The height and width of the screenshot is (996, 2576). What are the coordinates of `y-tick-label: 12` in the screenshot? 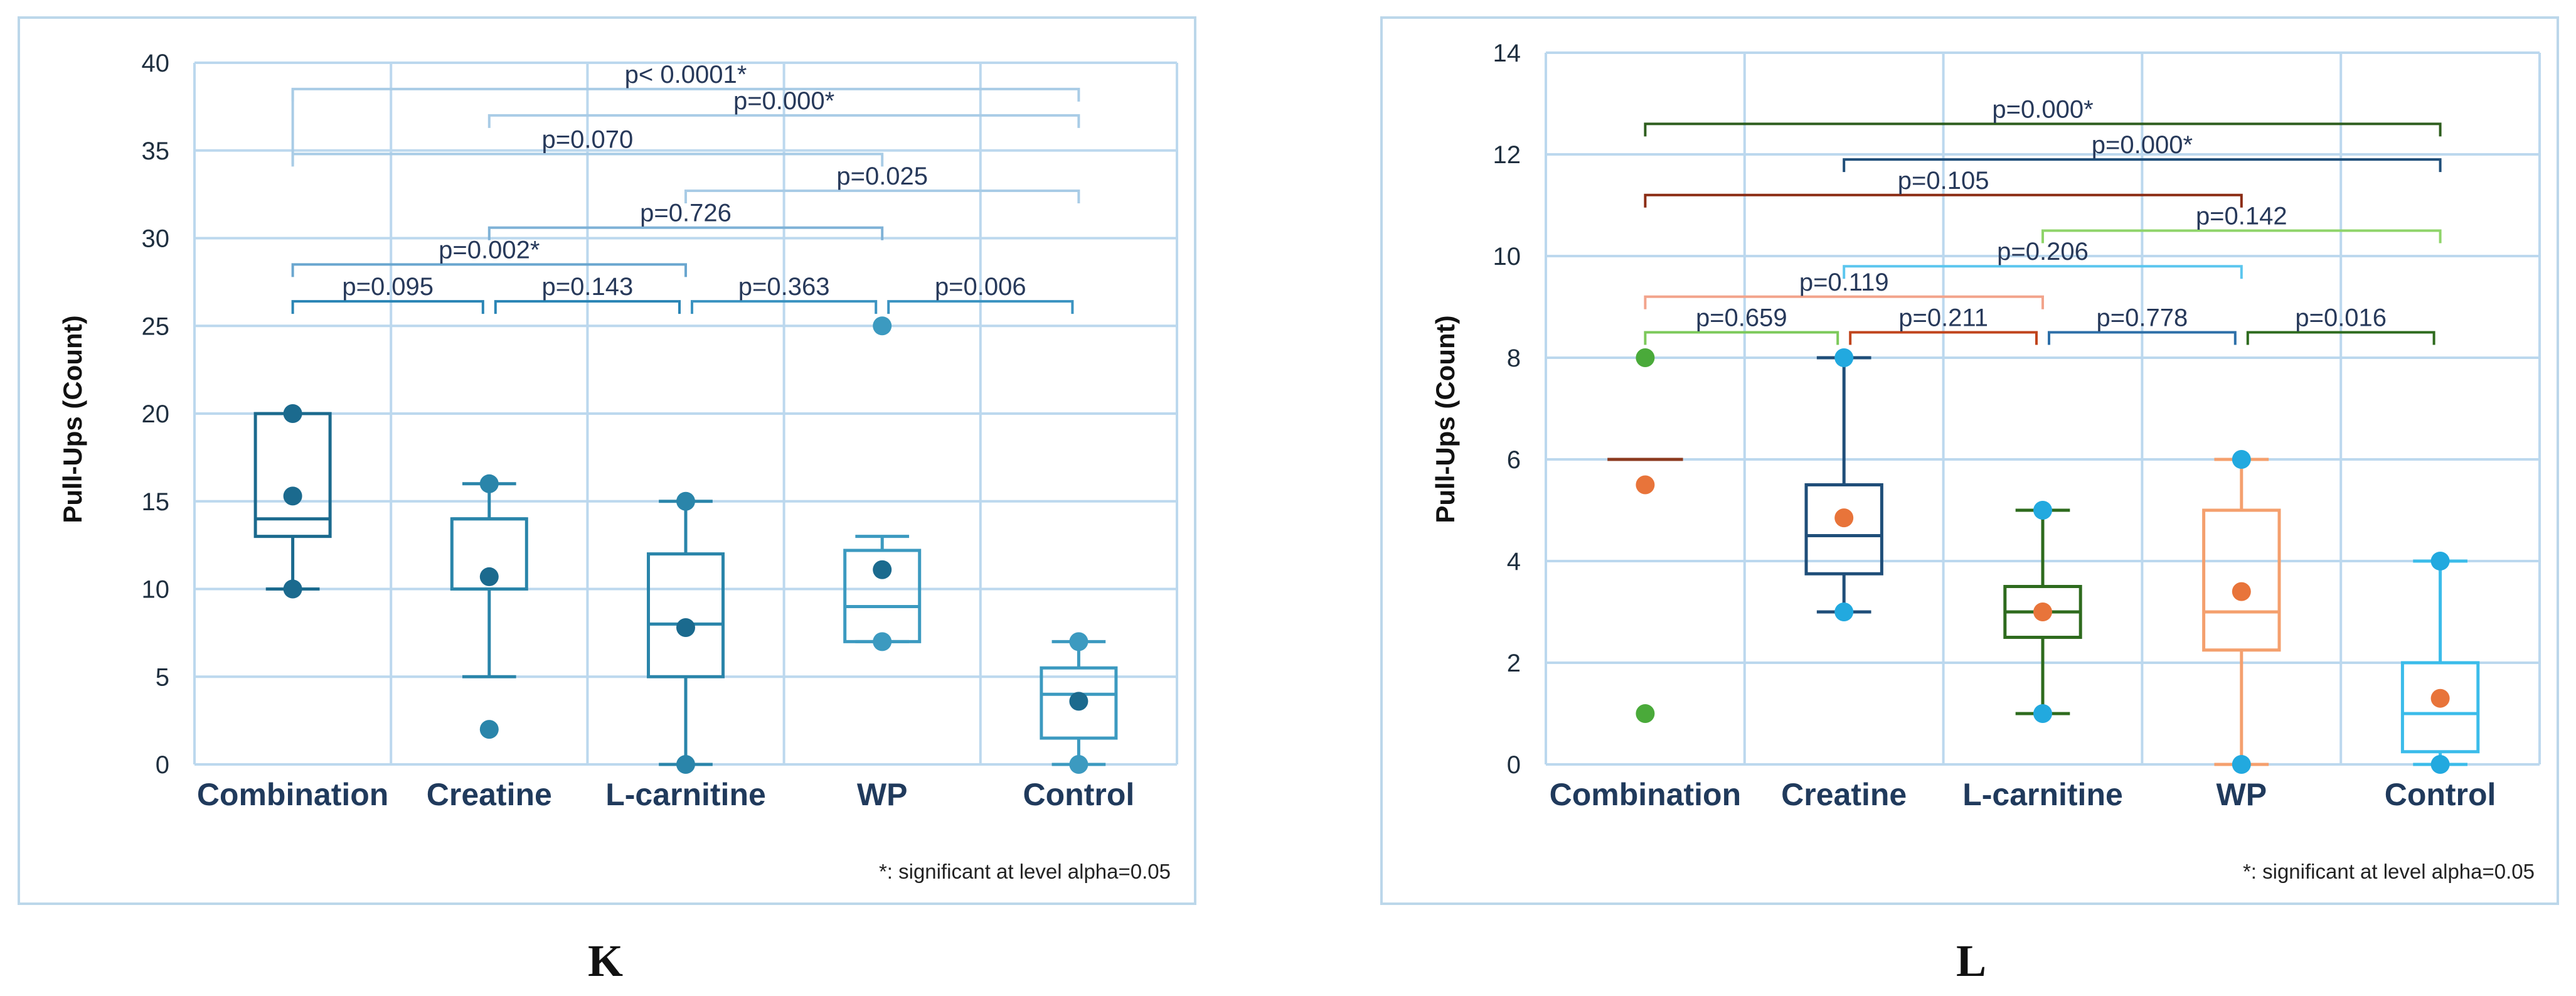 It's located at (1507, 155).